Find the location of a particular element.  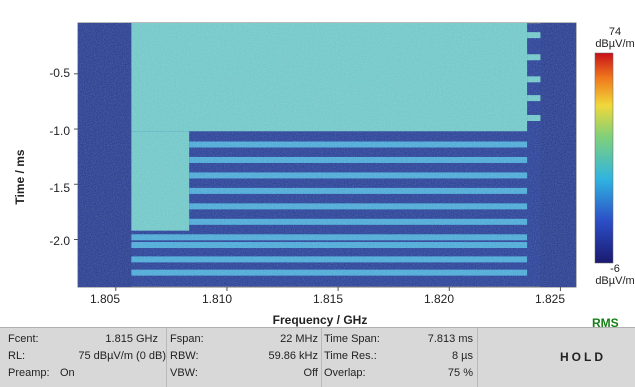

detector-label: RMS is located at coordinates (605, 323).